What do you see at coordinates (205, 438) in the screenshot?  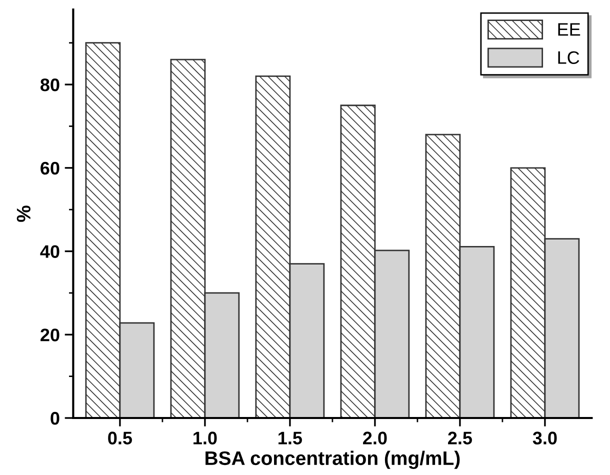 I see `x-tick-label: 1.0` at bounding box center [205, 438].